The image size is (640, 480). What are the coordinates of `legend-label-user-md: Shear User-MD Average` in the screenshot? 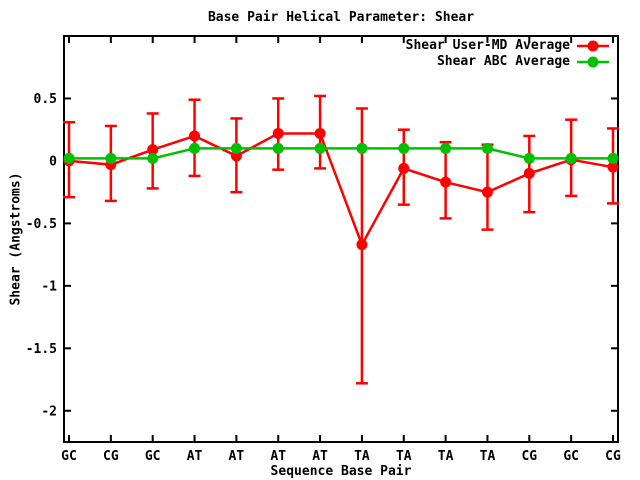 It's located at (487, 45).